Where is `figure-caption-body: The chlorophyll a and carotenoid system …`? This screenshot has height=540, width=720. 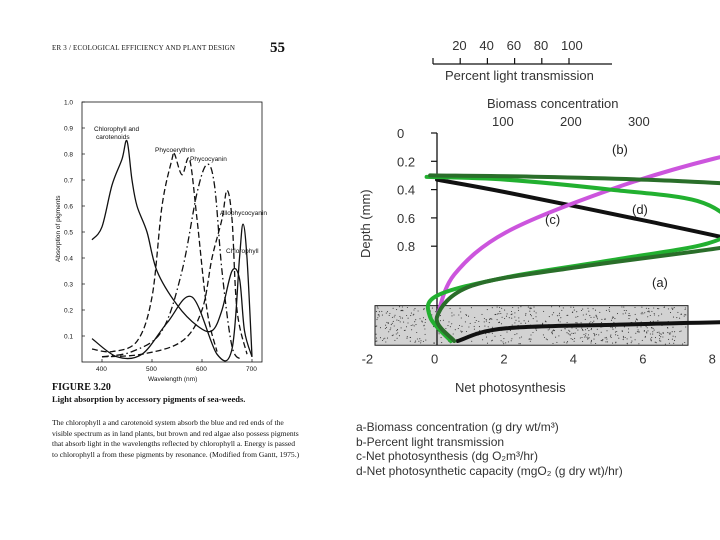 figure-caption-body: The chlorophyll a and carotenoid system … is located at coordinates (176, 438).